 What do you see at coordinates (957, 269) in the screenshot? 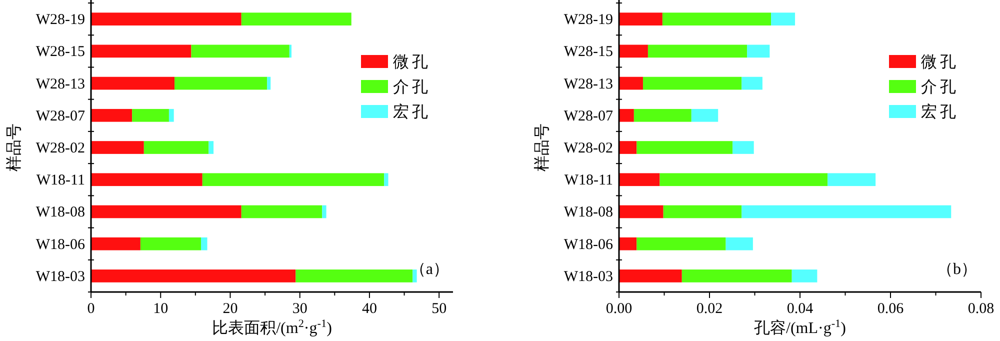
I see `annotation: （b）` at bounding box center [957, 269].